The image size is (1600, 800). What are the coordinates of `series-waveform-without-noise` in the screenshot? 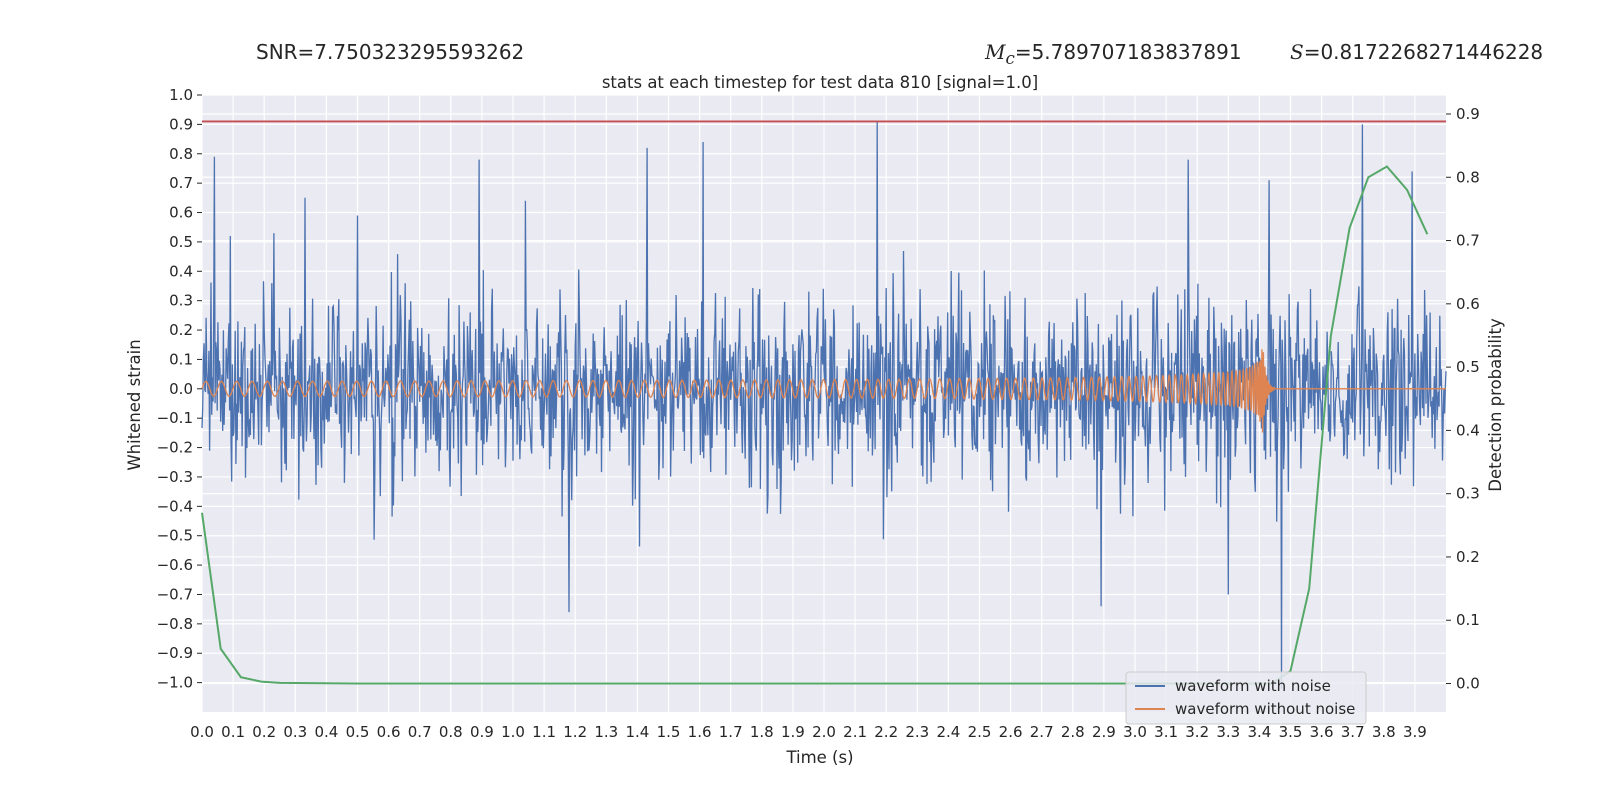 It's located at (823, 391).